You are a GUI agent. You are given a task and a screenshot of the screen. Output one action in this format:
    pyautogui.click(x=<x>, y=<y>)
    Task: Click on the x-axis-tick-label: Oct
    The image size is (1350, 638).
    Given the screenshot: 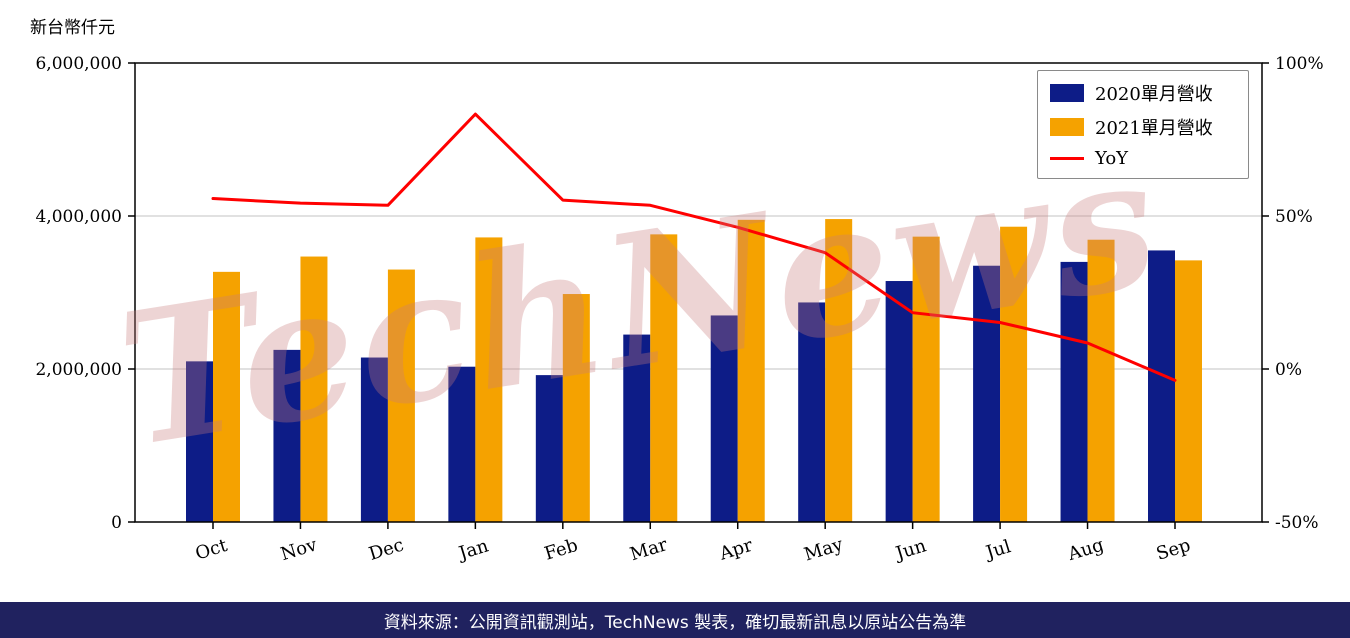 What is the action you would take?
    pyautogui.click(x=212, y=550)
    